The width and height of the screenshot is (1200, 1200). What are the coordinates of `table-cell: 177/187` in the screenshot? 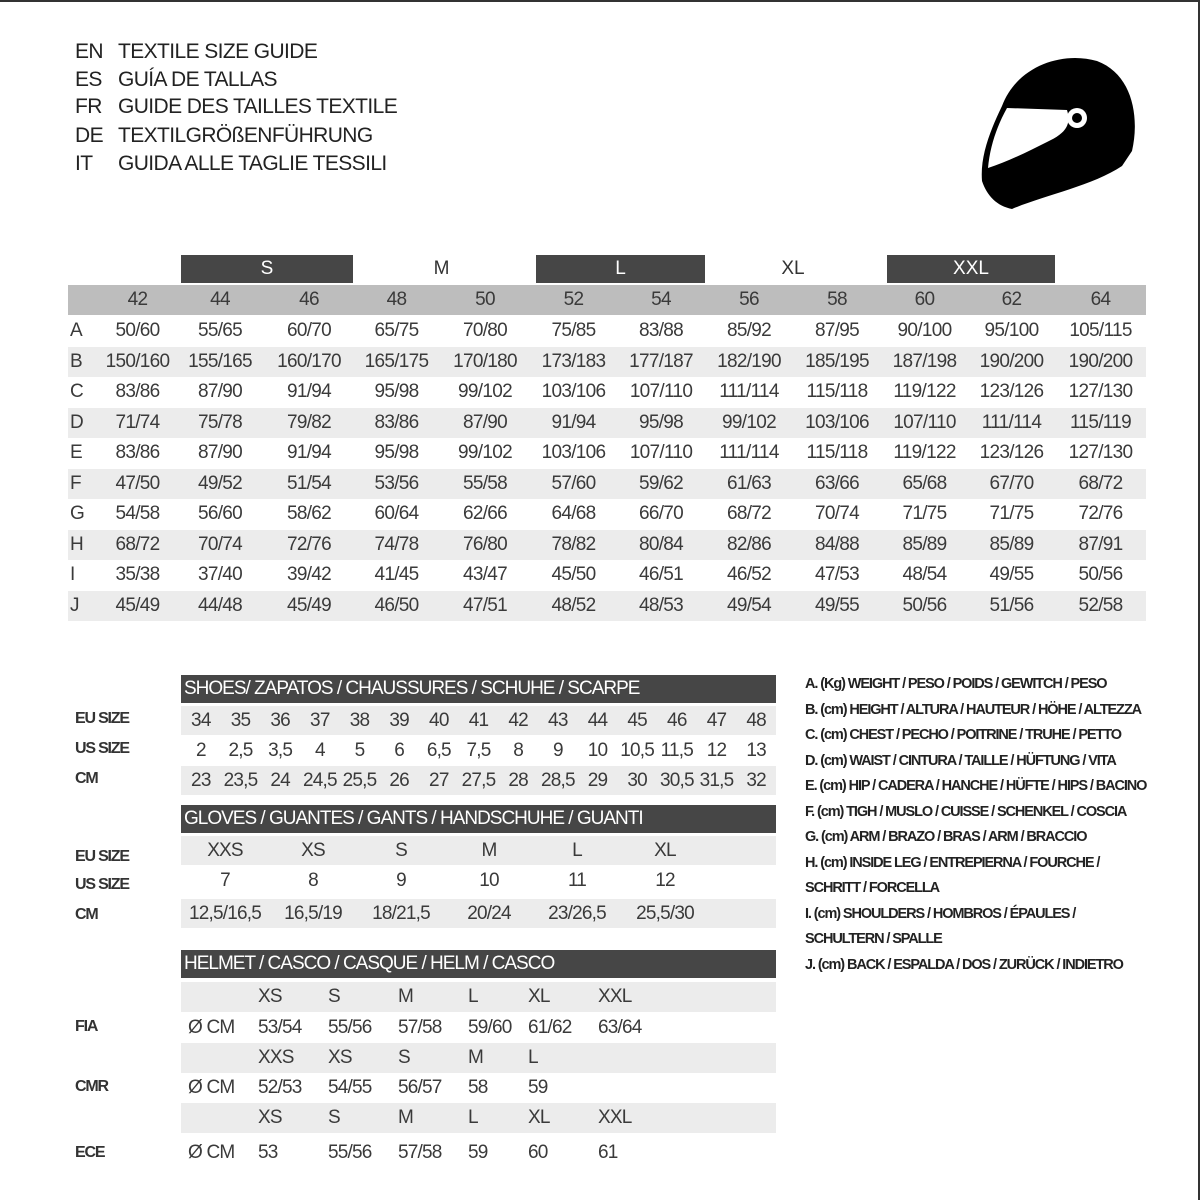 It's located at (661, 361).